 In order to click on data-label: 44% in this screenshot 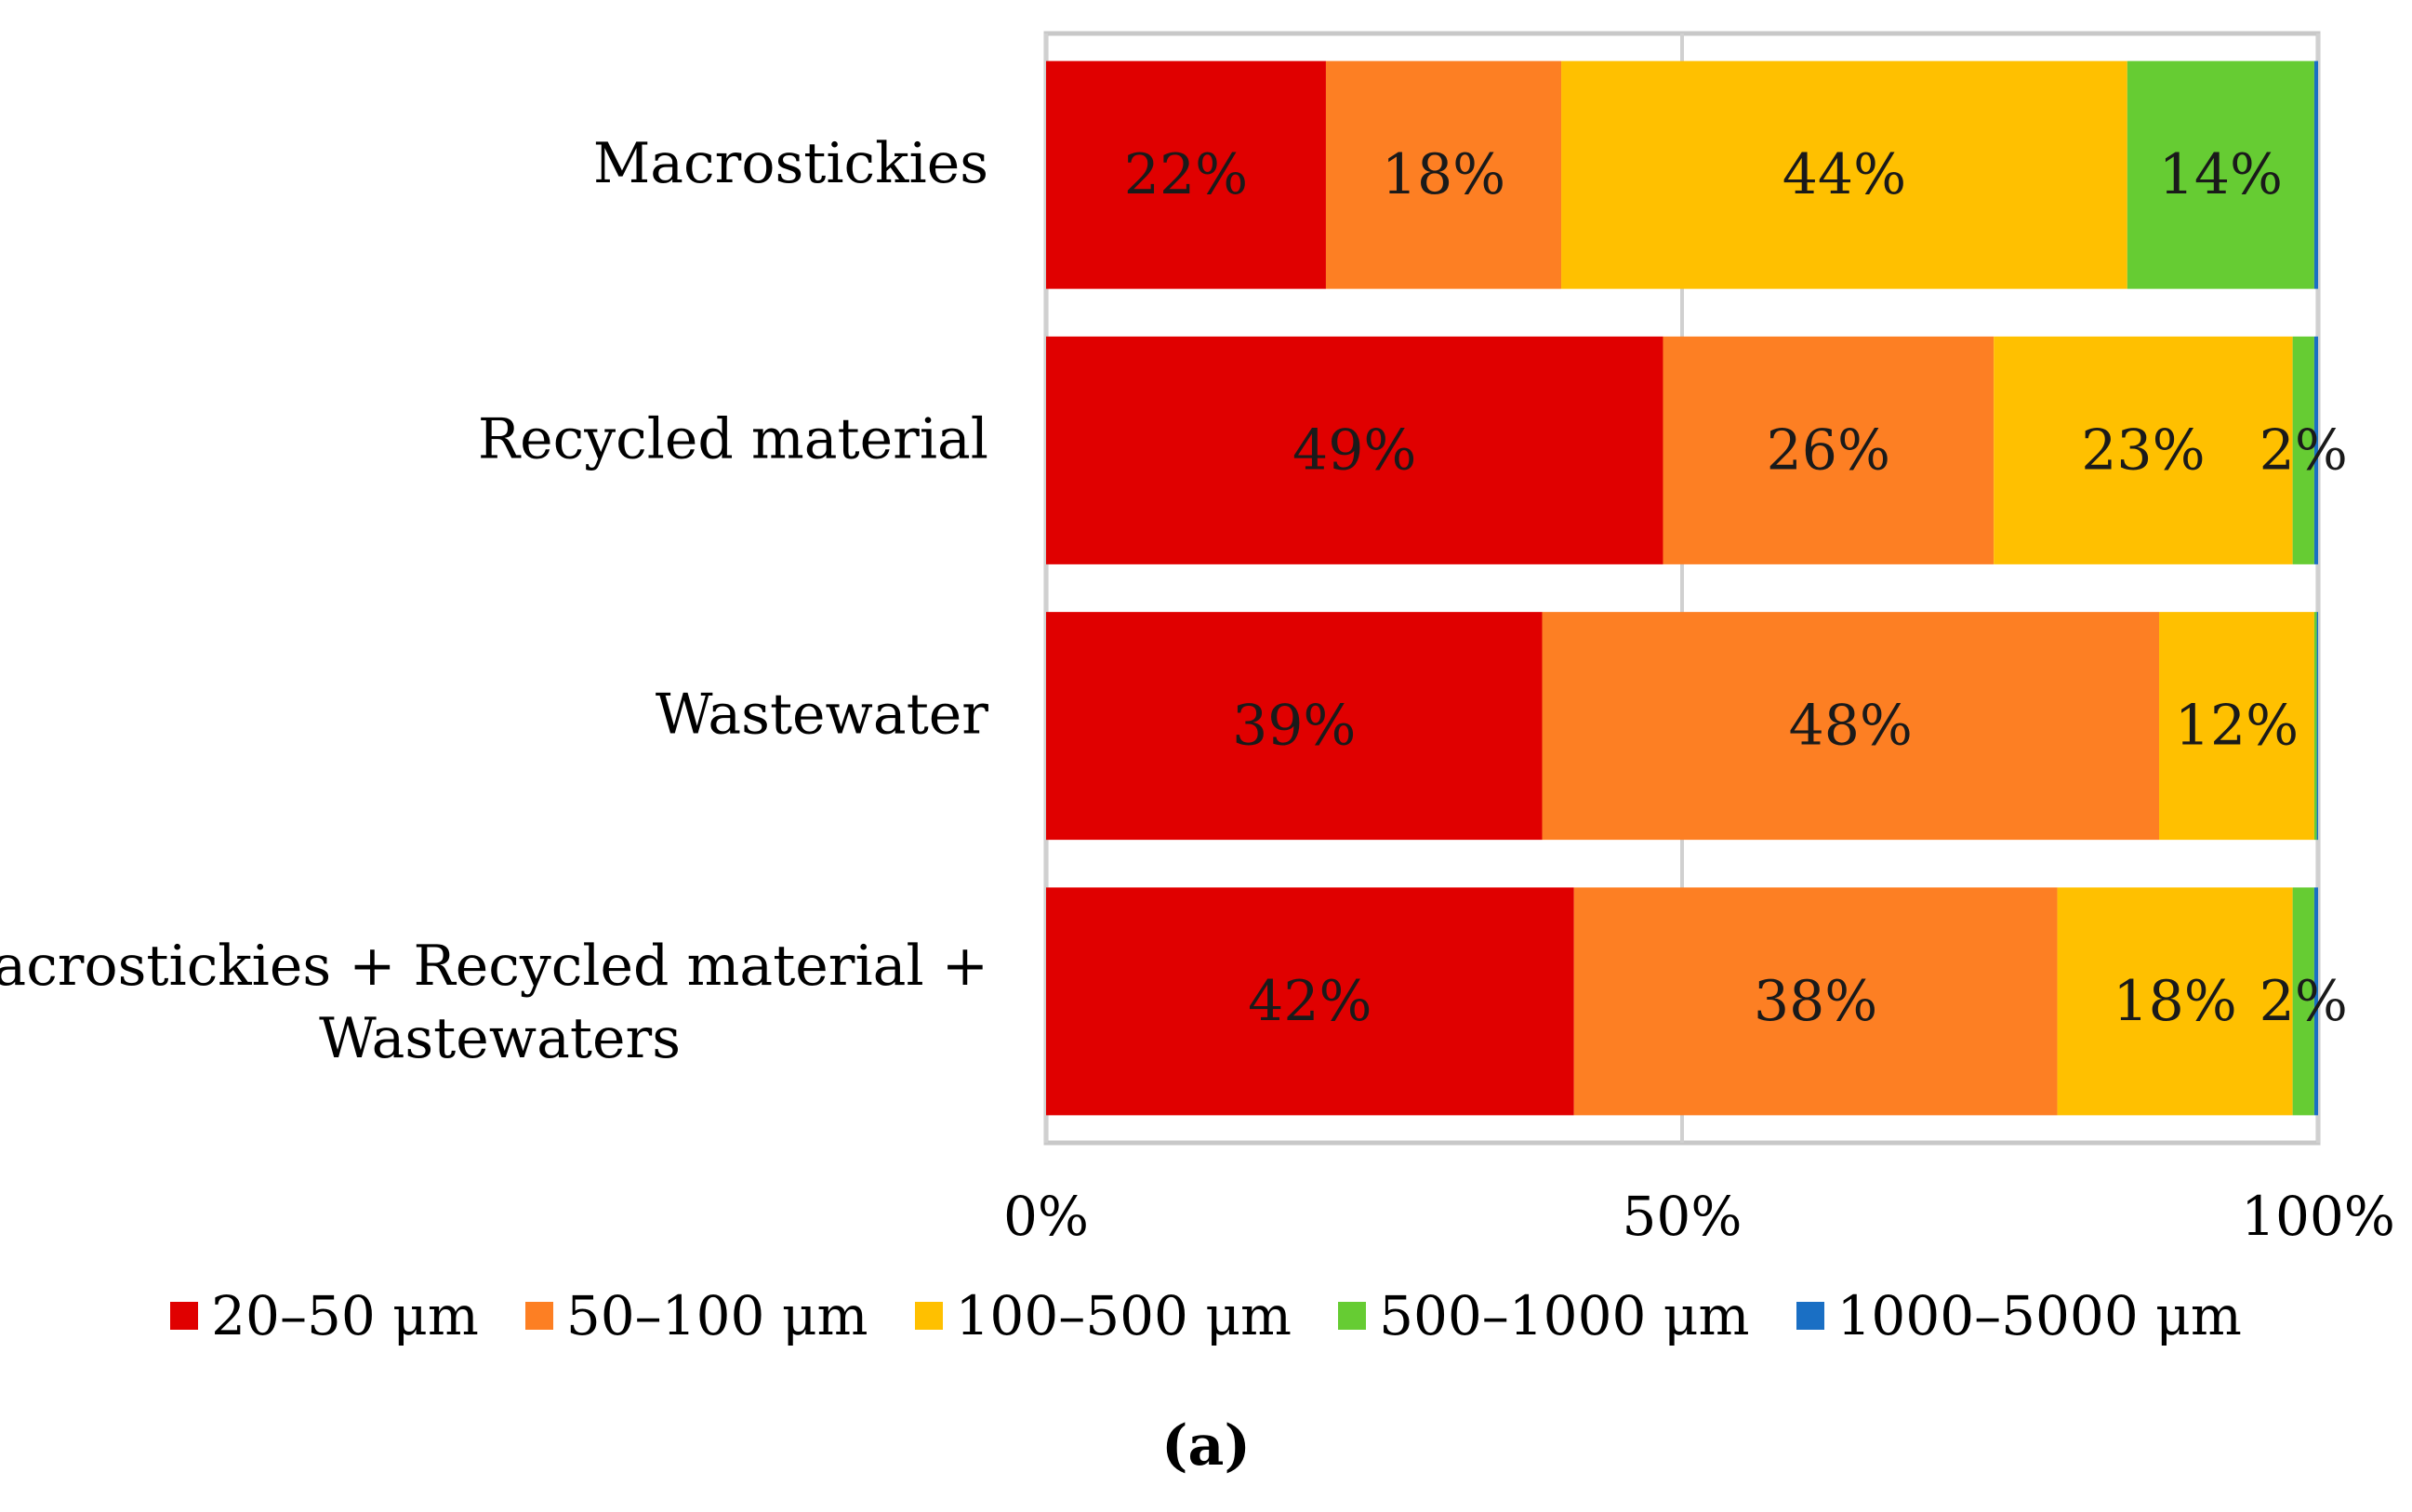, I will do `click(1844, 174)`.